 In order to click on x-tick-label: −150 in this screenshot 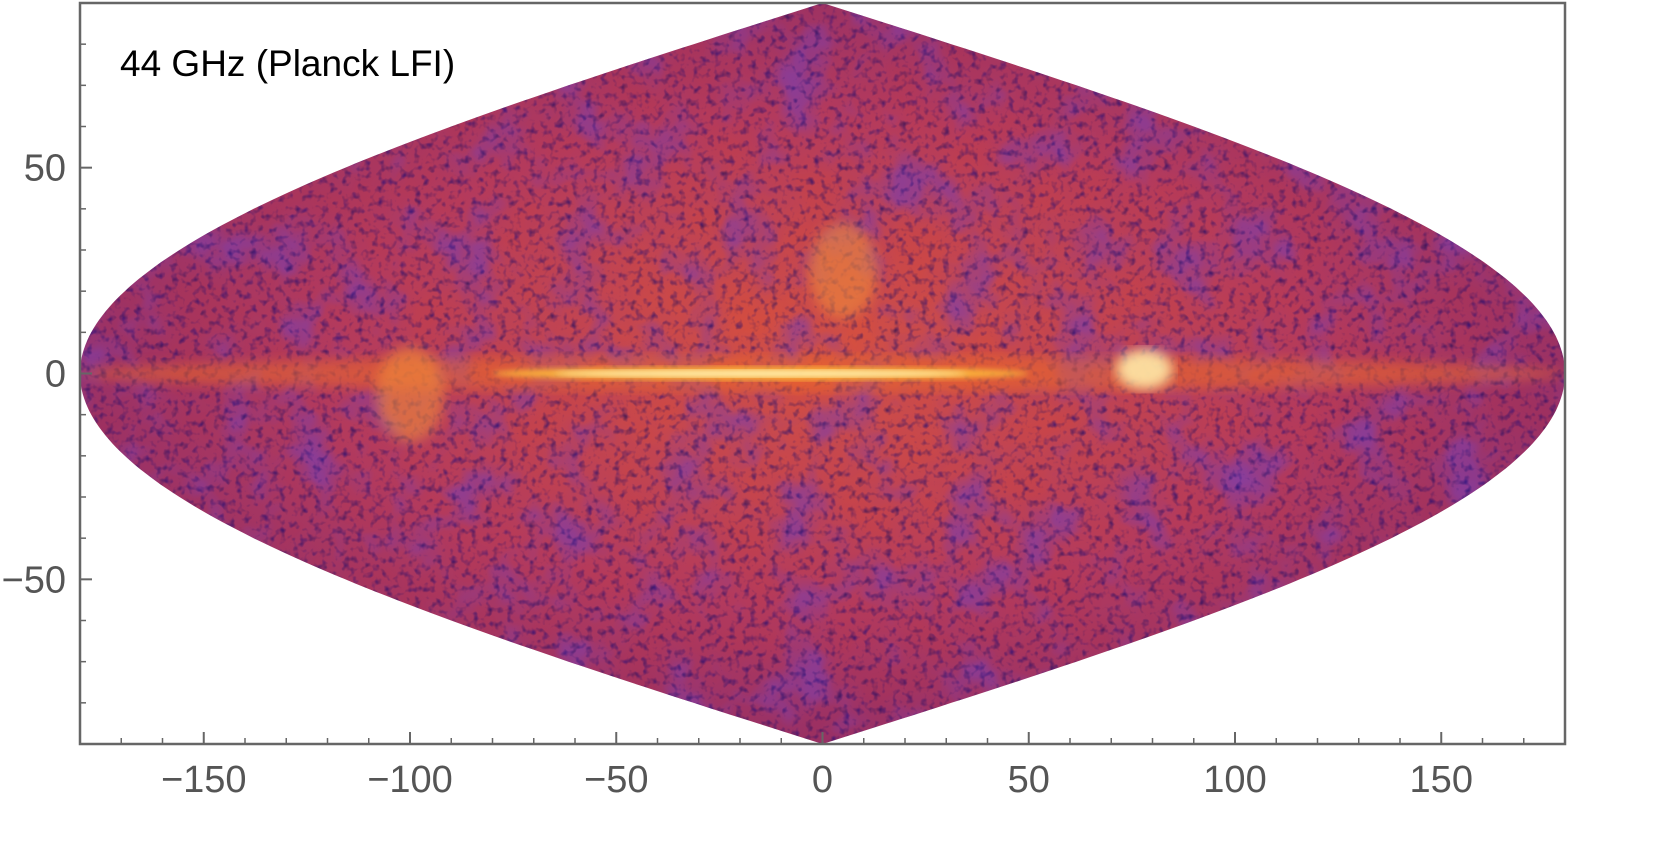, I will do `click(204, 780)`.